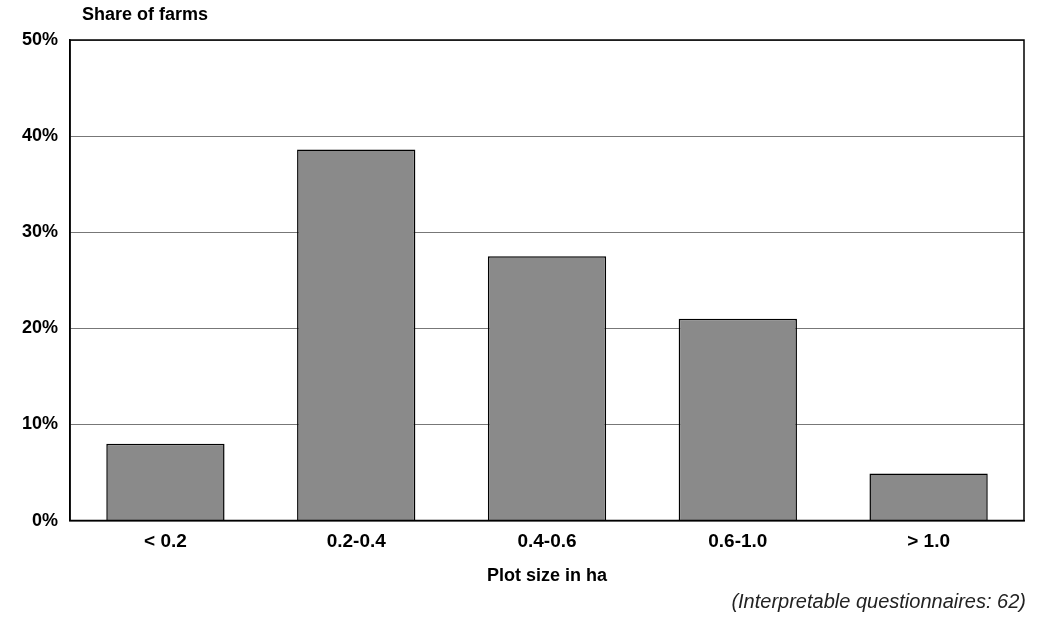 This screenshot has height=629, width=1042. What do you see at coordinates (738, 541) in the screenshot?
I see `x-tick-label: 0.6-1.0` at bounding box center [738, 541].